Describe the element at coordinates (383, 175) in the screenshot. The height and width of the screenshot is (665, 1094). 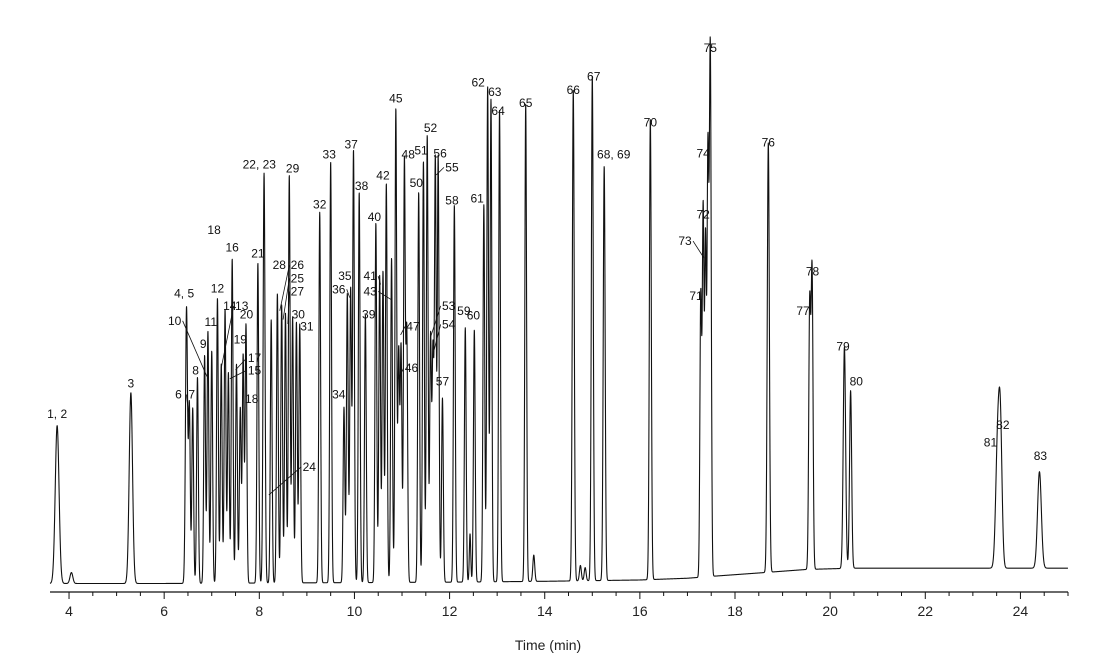
I see `peak-label: 42` at that location.